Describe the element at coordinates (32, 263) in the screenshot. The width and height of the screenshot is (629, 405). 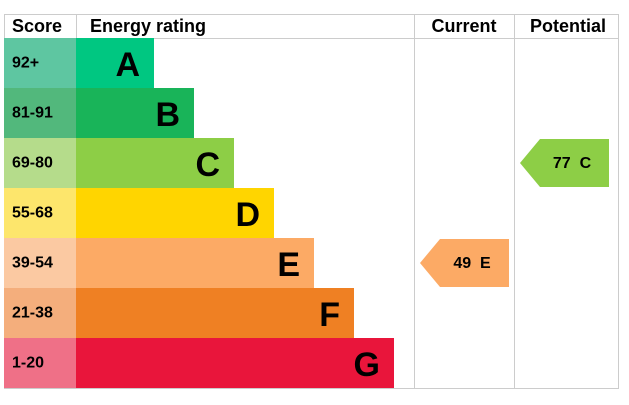
I see `score-range: 39-54` at that location.